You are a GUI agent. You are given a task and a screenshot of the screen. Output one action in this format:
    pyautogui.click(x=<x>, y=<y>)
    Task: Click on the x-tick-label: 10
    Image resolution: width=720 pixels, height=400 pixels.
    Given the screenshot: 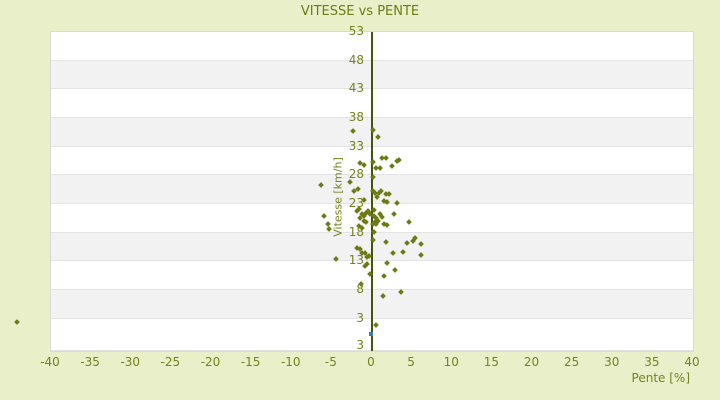 What is the action you would take?
    pyautogui.click(x=451, y=362)
    